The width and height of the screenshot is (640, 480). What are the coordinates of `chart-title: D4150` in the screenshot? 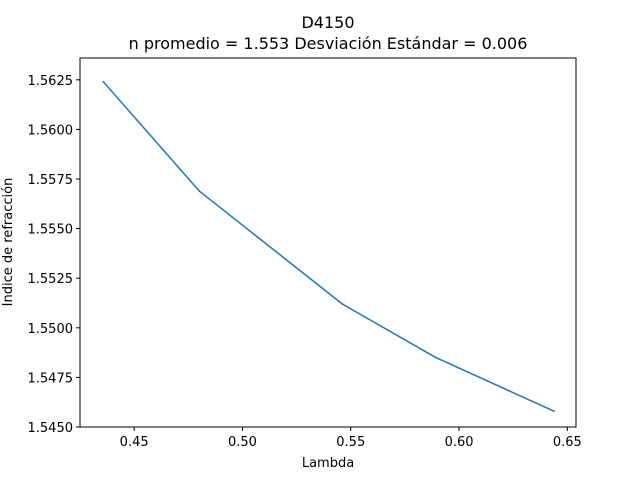 It's located at (327, 22).